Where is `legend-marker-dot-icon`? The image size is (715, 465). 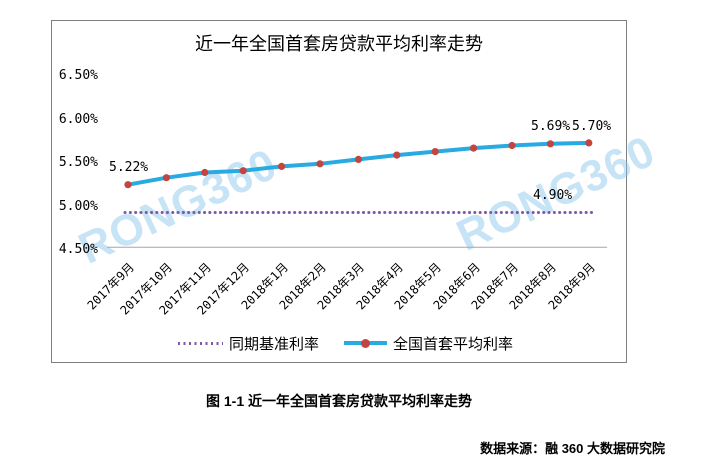 legend-marker-dot-icon is located at coordinates (366, 343).